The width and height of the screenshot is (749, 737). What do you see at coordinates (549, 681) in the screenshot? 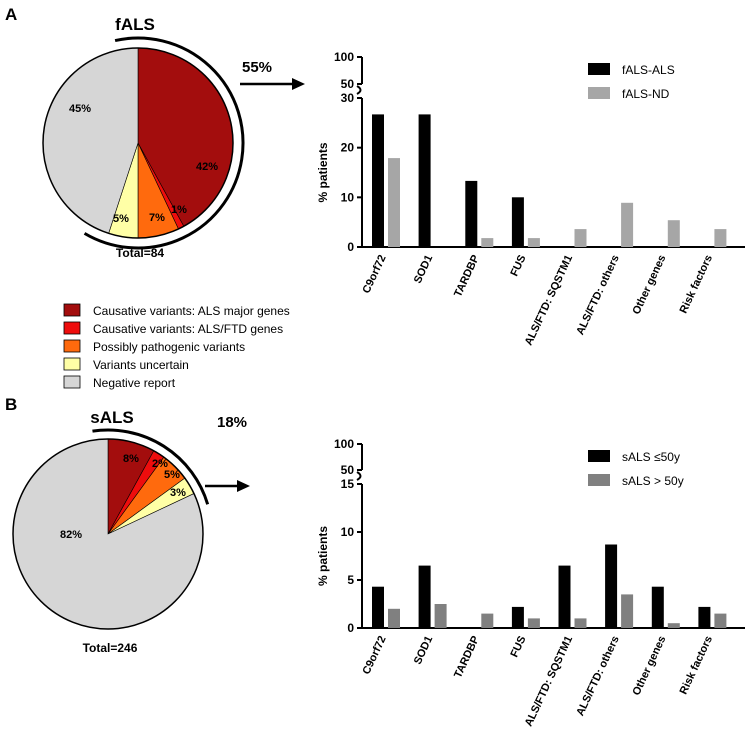
I see `x-tick-label: ALS/FTD: SQSTM1` at bounding box center [549, 681].